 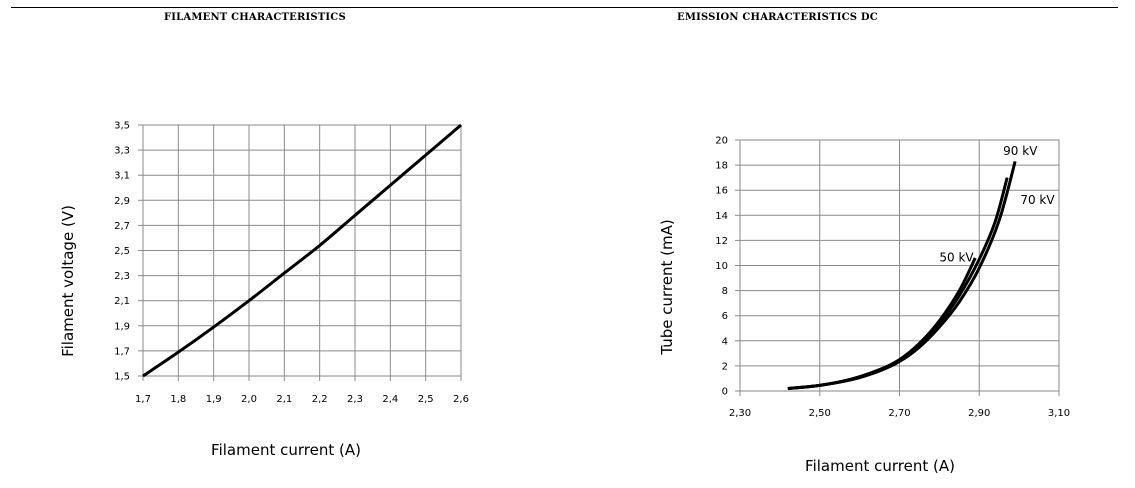 What do you see at coordinates (740, 413) in the screenshot?
I see `x-tick-label: 2,30` at bounding box center [740, 413].